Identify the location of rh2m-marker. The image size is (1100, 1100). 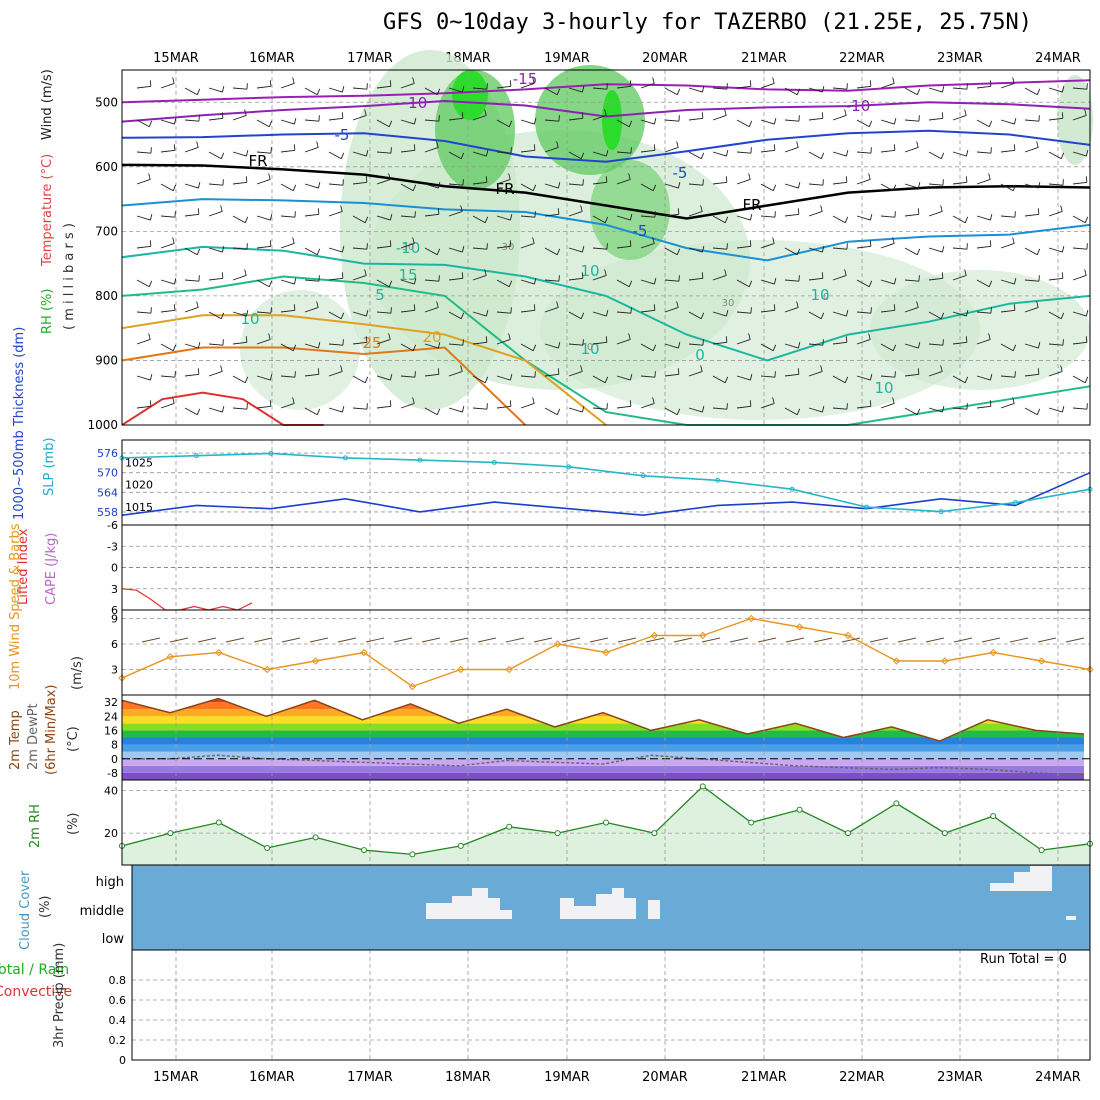
(315, 837).